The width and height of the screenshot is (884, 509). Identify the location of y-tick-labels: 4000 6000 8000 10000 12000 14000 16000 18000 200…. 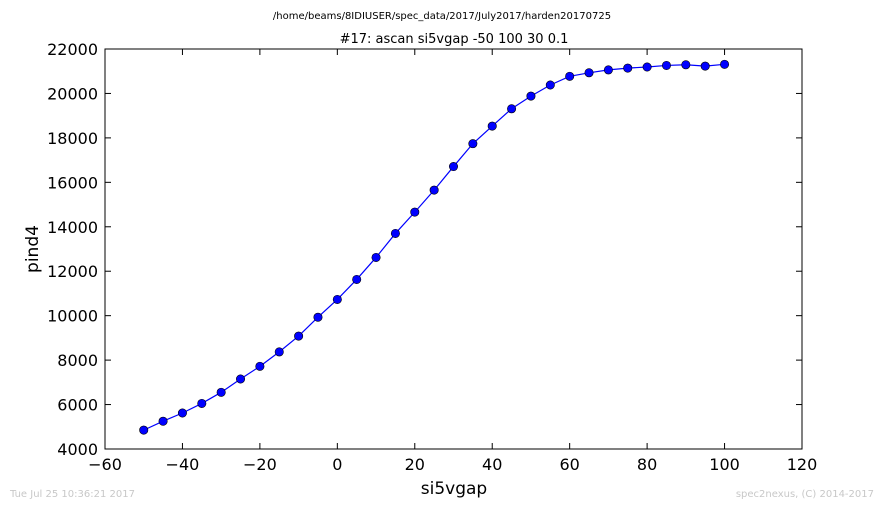
(72, 249).